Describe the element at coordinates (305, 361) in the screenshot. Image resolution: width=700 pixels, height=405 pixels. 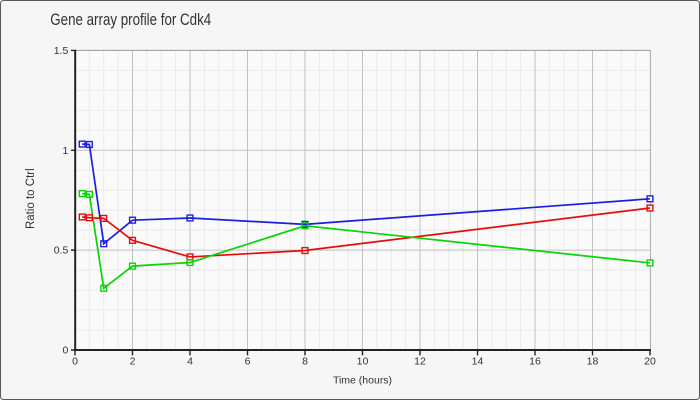
I see `svg-text: 8` at that location.